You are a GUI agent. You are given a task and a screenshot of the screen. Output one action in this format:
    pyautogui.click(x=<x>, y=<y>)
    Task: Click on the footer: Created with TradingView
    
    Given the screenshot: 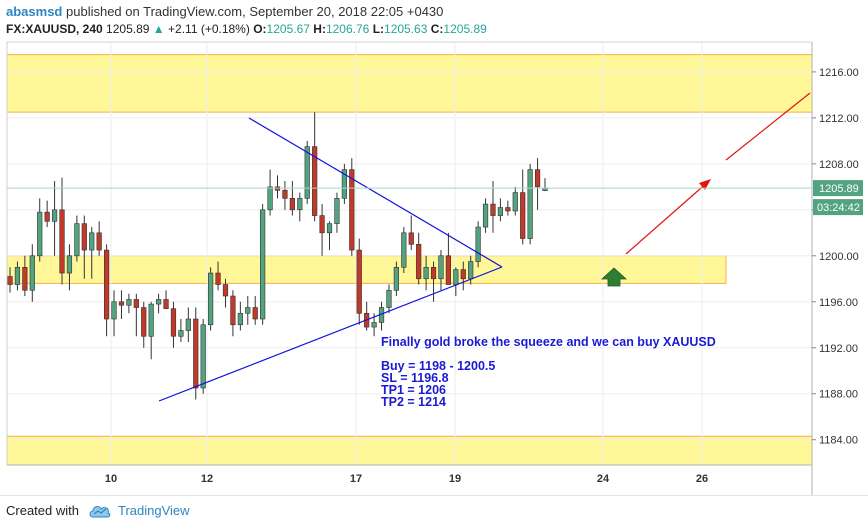 What is the action you would take?
    pyautogui.click(x=434, y=511)
    